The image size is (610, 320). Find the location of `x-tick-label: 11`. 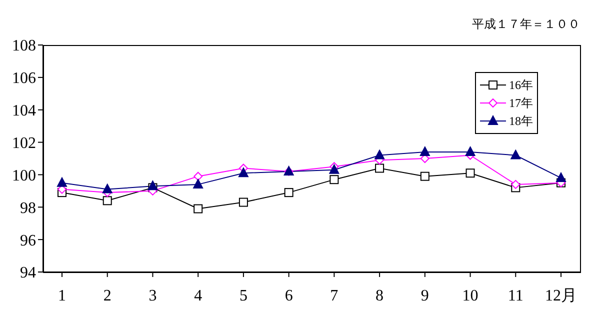

x-tick-label: 11 is located at coordinates (516, 295).